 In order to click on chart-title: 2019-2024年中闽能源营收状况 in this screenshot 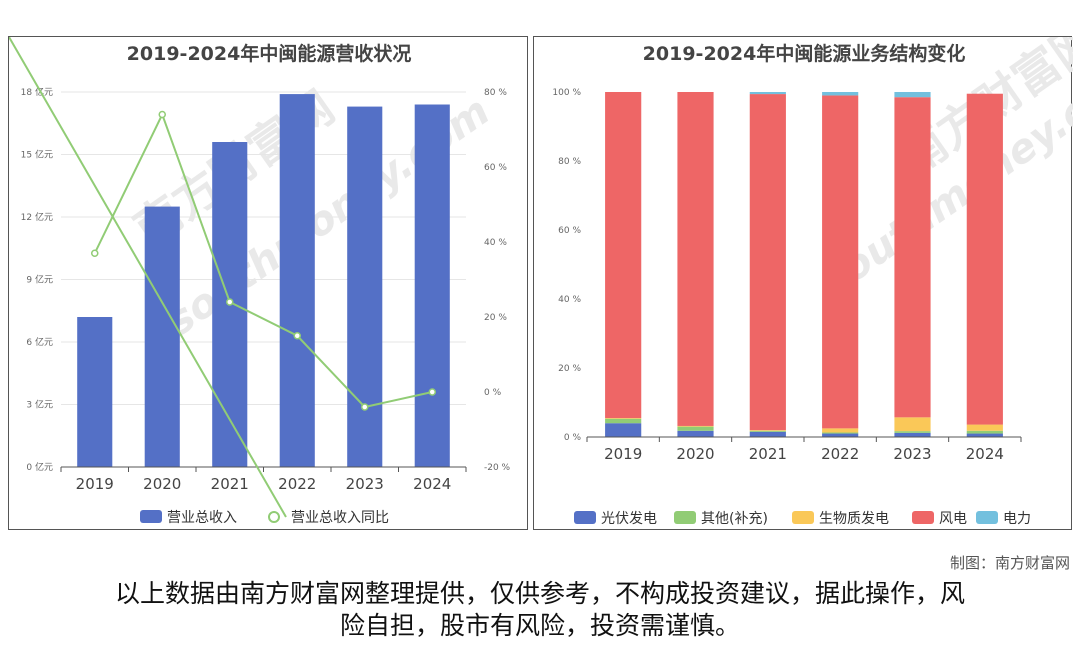, I will do `click(269, 53)`.